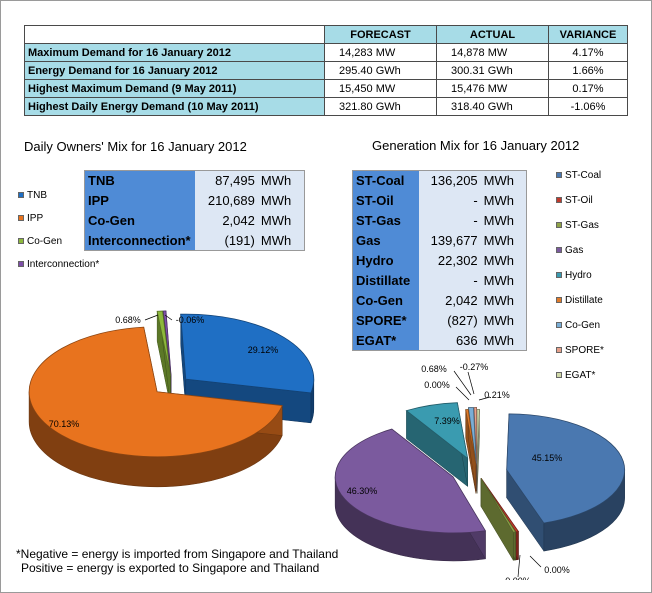  What do you see at coordinates (439, 340) in the screenshot?
I see `mix-row: EGAT* 636 MWh` at bounding box center [439, 340].